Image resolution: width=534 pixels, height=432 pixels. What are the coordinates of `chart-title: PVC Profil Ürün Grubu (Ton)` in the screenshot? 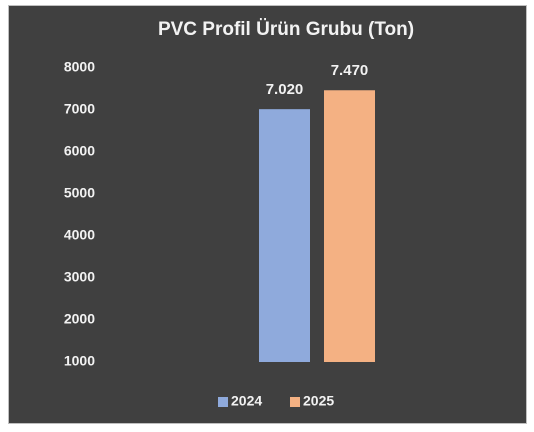 It's located at (286, 29).